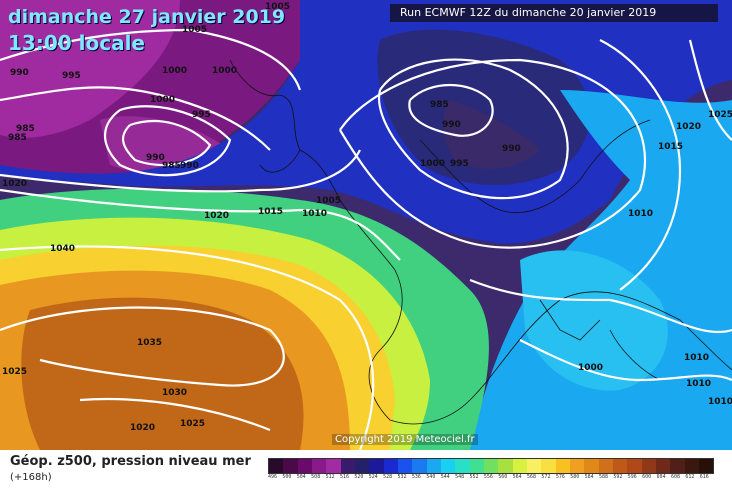 This screenshot has width=732, height=488. Describe the element at coordinates (416, 477) in the screenshot. I see `color-scale-label: 536` at that location.